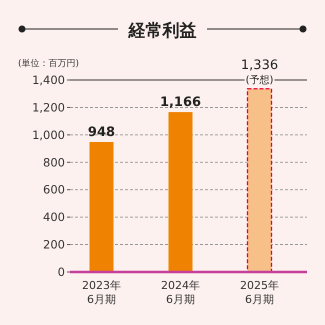 This screenshot has height=325, width=325. Describe the element at coordinates (48, 135) in the screenshot. I see `y-tick-label: 1,000` at that location.